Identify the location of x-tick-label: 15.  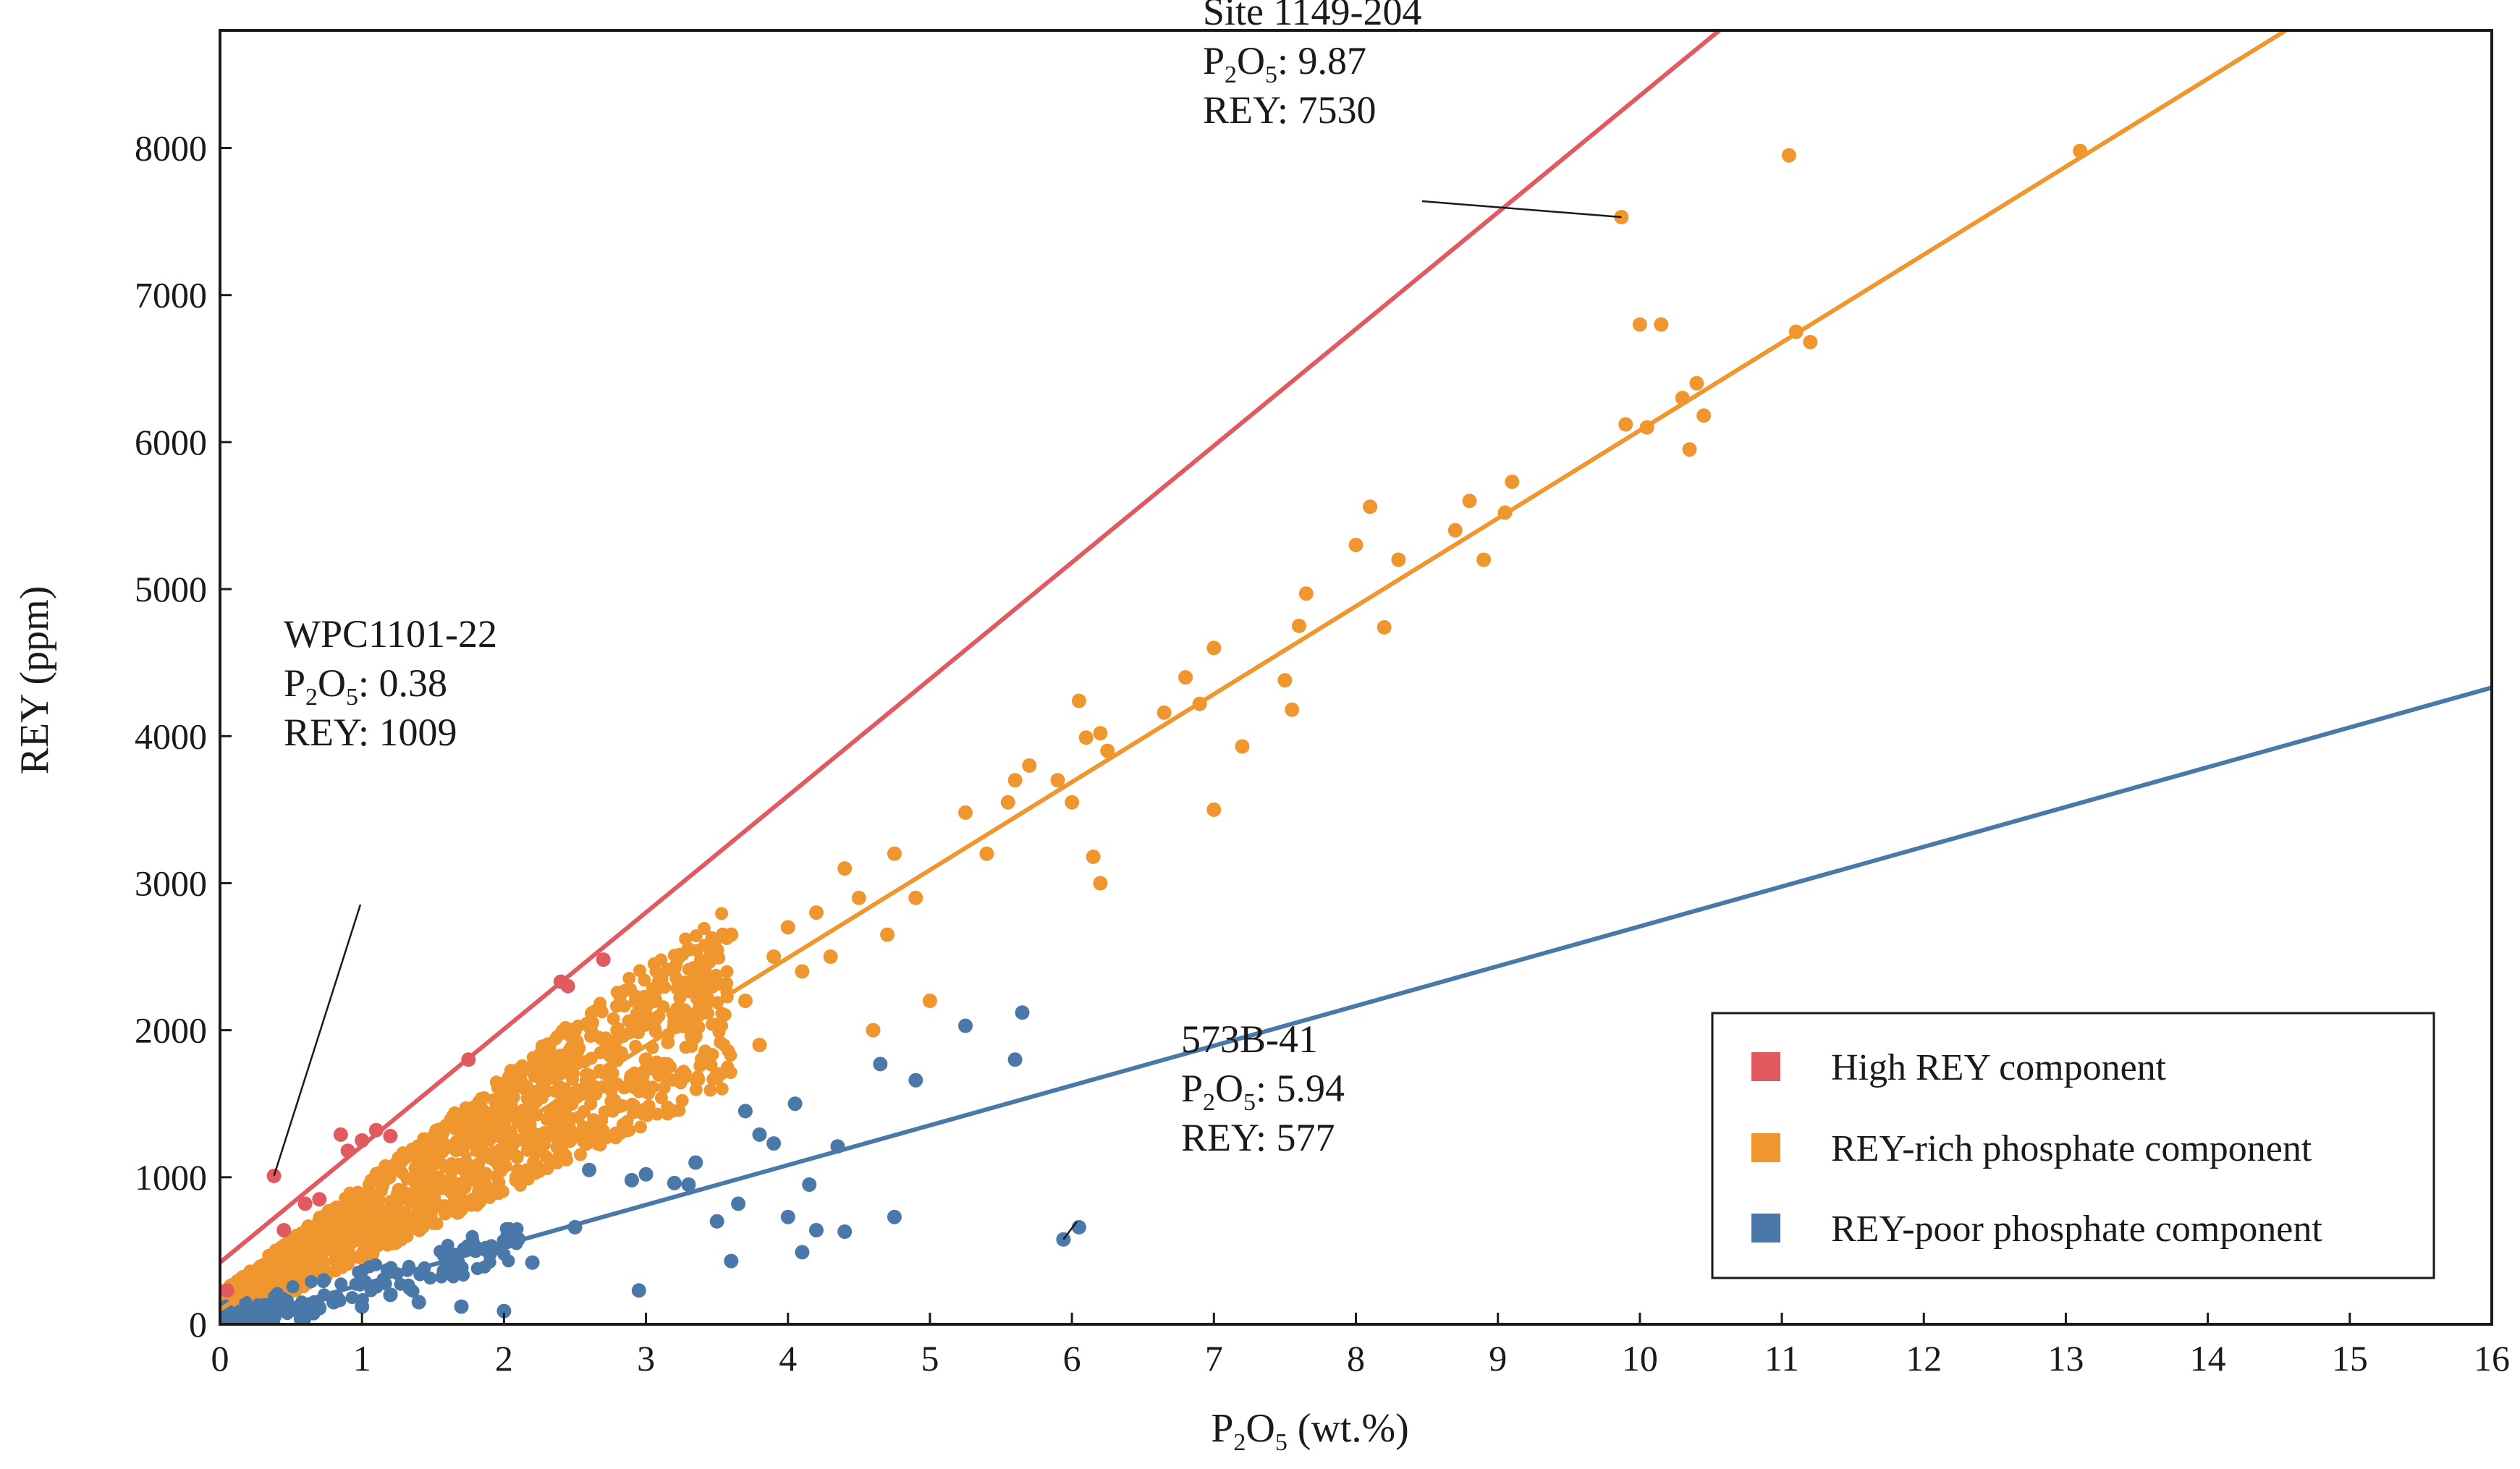
(2350, 1358).